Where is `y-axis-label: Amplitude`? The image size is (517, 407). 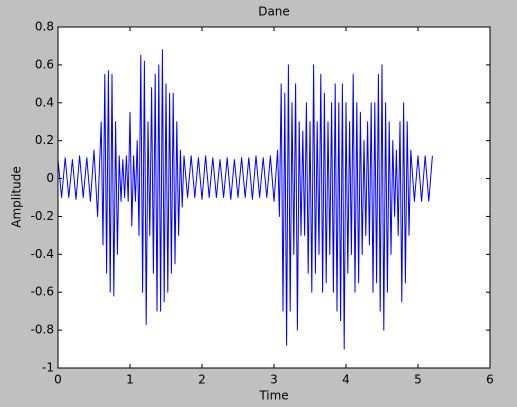
y-axis-label: Amplitude is located at coordinates (17, 197).